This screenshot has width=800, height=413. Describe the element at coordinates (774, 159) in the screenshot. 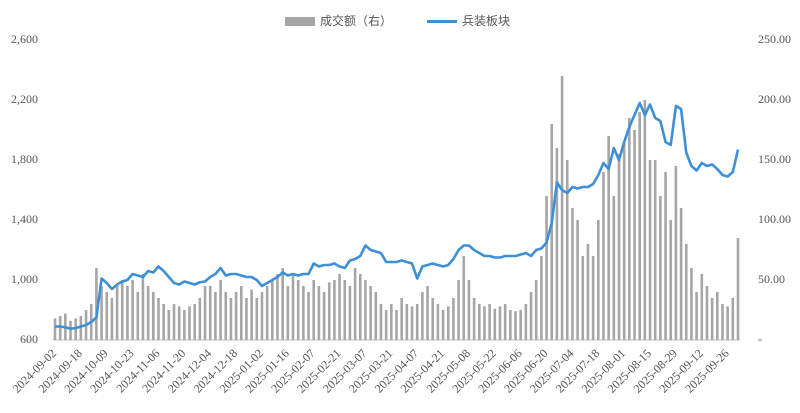

I see `y2-tick-label: 150.00` at that location.